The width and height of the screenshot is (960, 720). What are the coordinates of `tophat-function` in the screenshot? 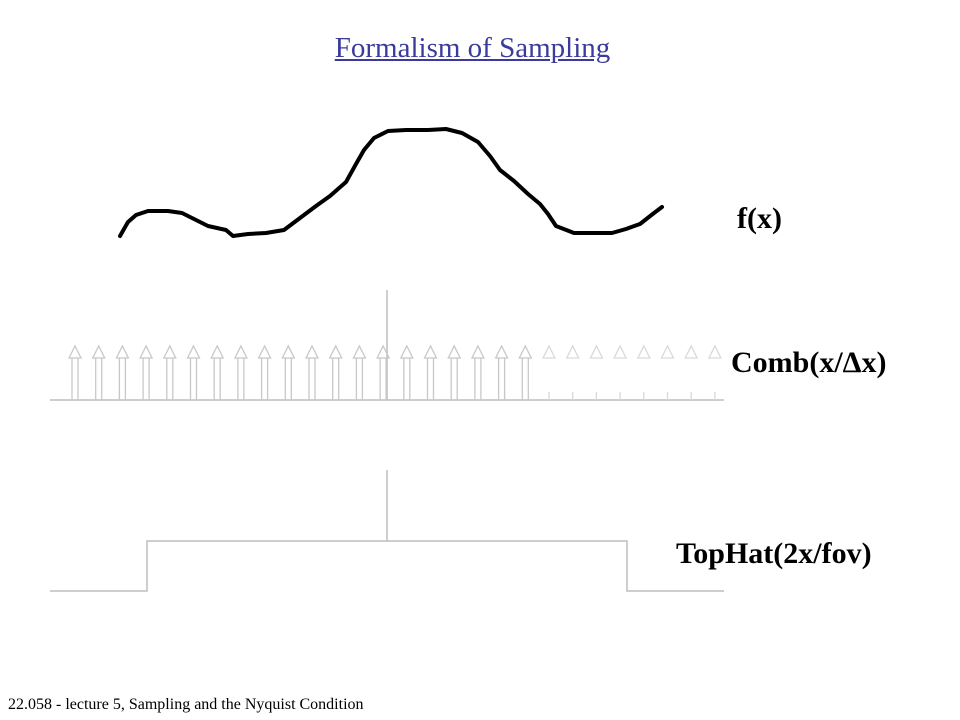 It's located at (387, 566).